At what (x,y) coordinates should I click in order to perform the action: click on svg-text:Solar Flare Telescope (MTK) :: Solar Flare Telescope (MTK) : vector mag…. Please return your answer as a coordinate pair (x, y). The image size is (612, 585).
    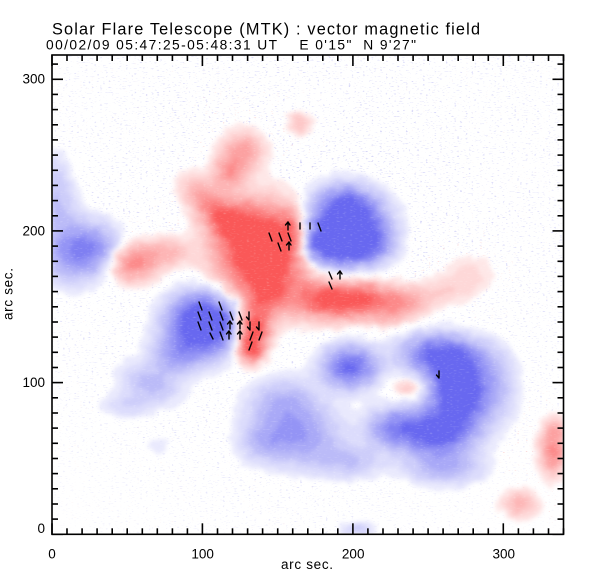
    Looking at the image, I should click on (266, 30).